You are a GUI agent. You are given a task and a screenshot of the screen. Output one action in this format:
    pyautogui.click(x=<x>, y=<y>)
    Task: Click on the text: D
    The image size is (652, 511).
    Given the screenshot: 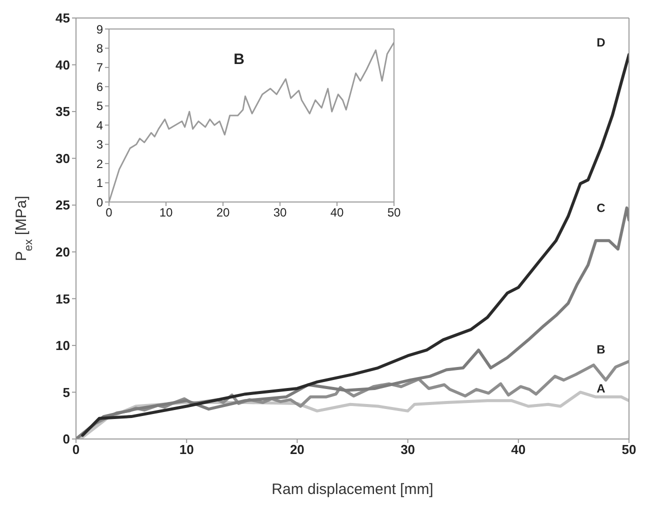 What is the action you would take?
    pyautogui.click(x=601, y=42)
    